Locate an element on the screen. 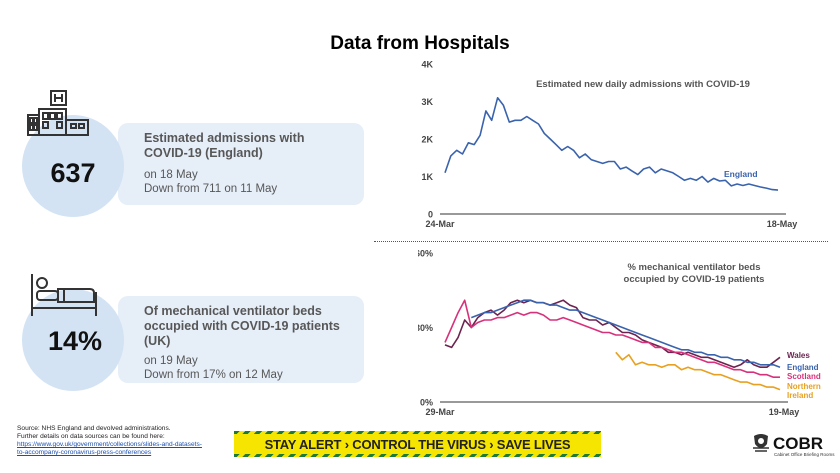  ventilator-circle is located at coordinates (73, 340).